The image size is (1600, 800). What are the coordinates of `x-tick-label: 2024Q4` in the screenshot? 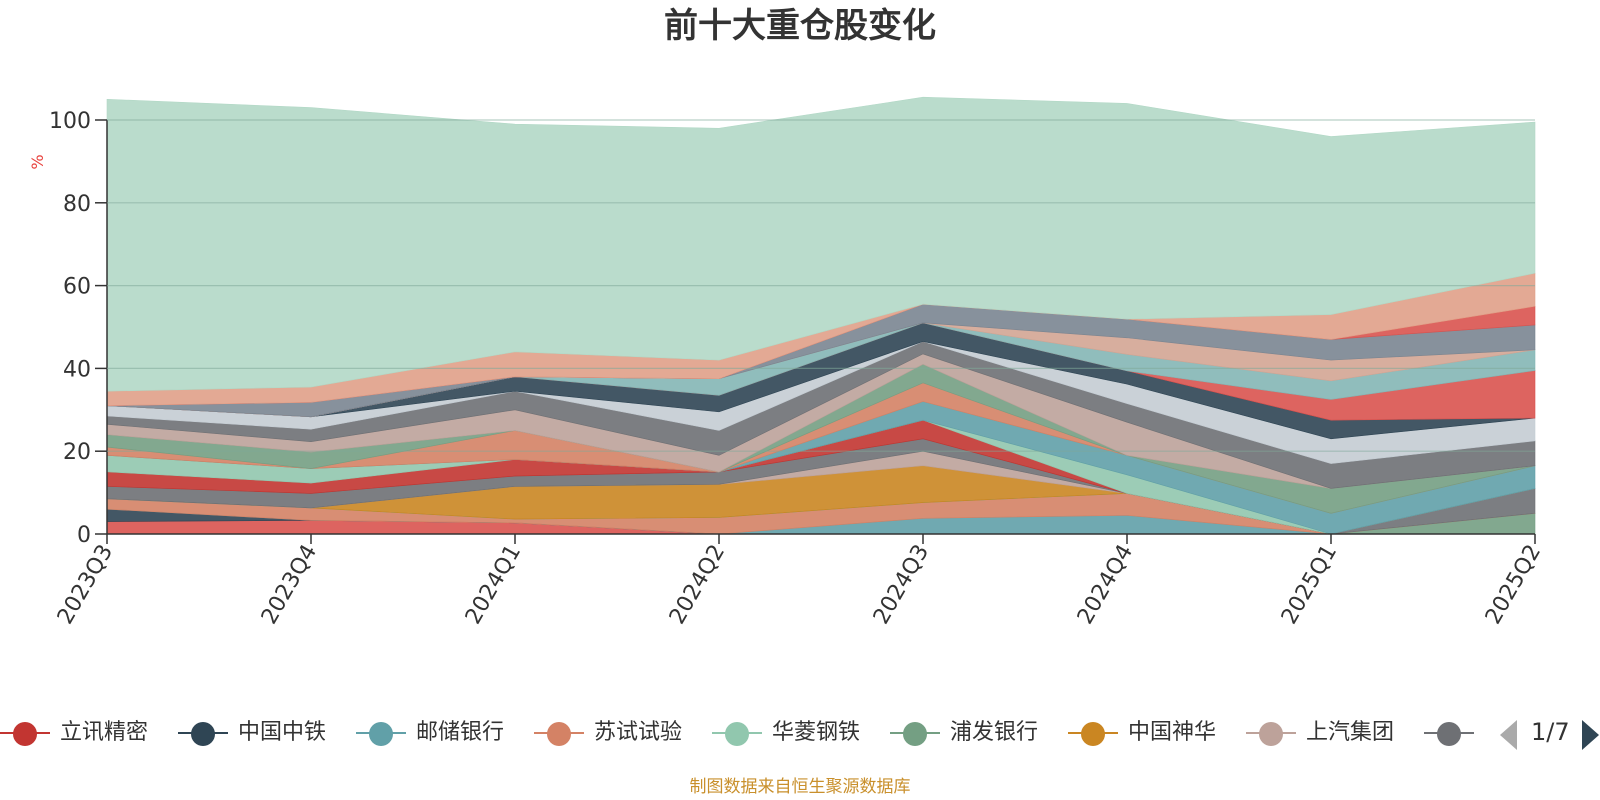 It's located at (1105, 585).